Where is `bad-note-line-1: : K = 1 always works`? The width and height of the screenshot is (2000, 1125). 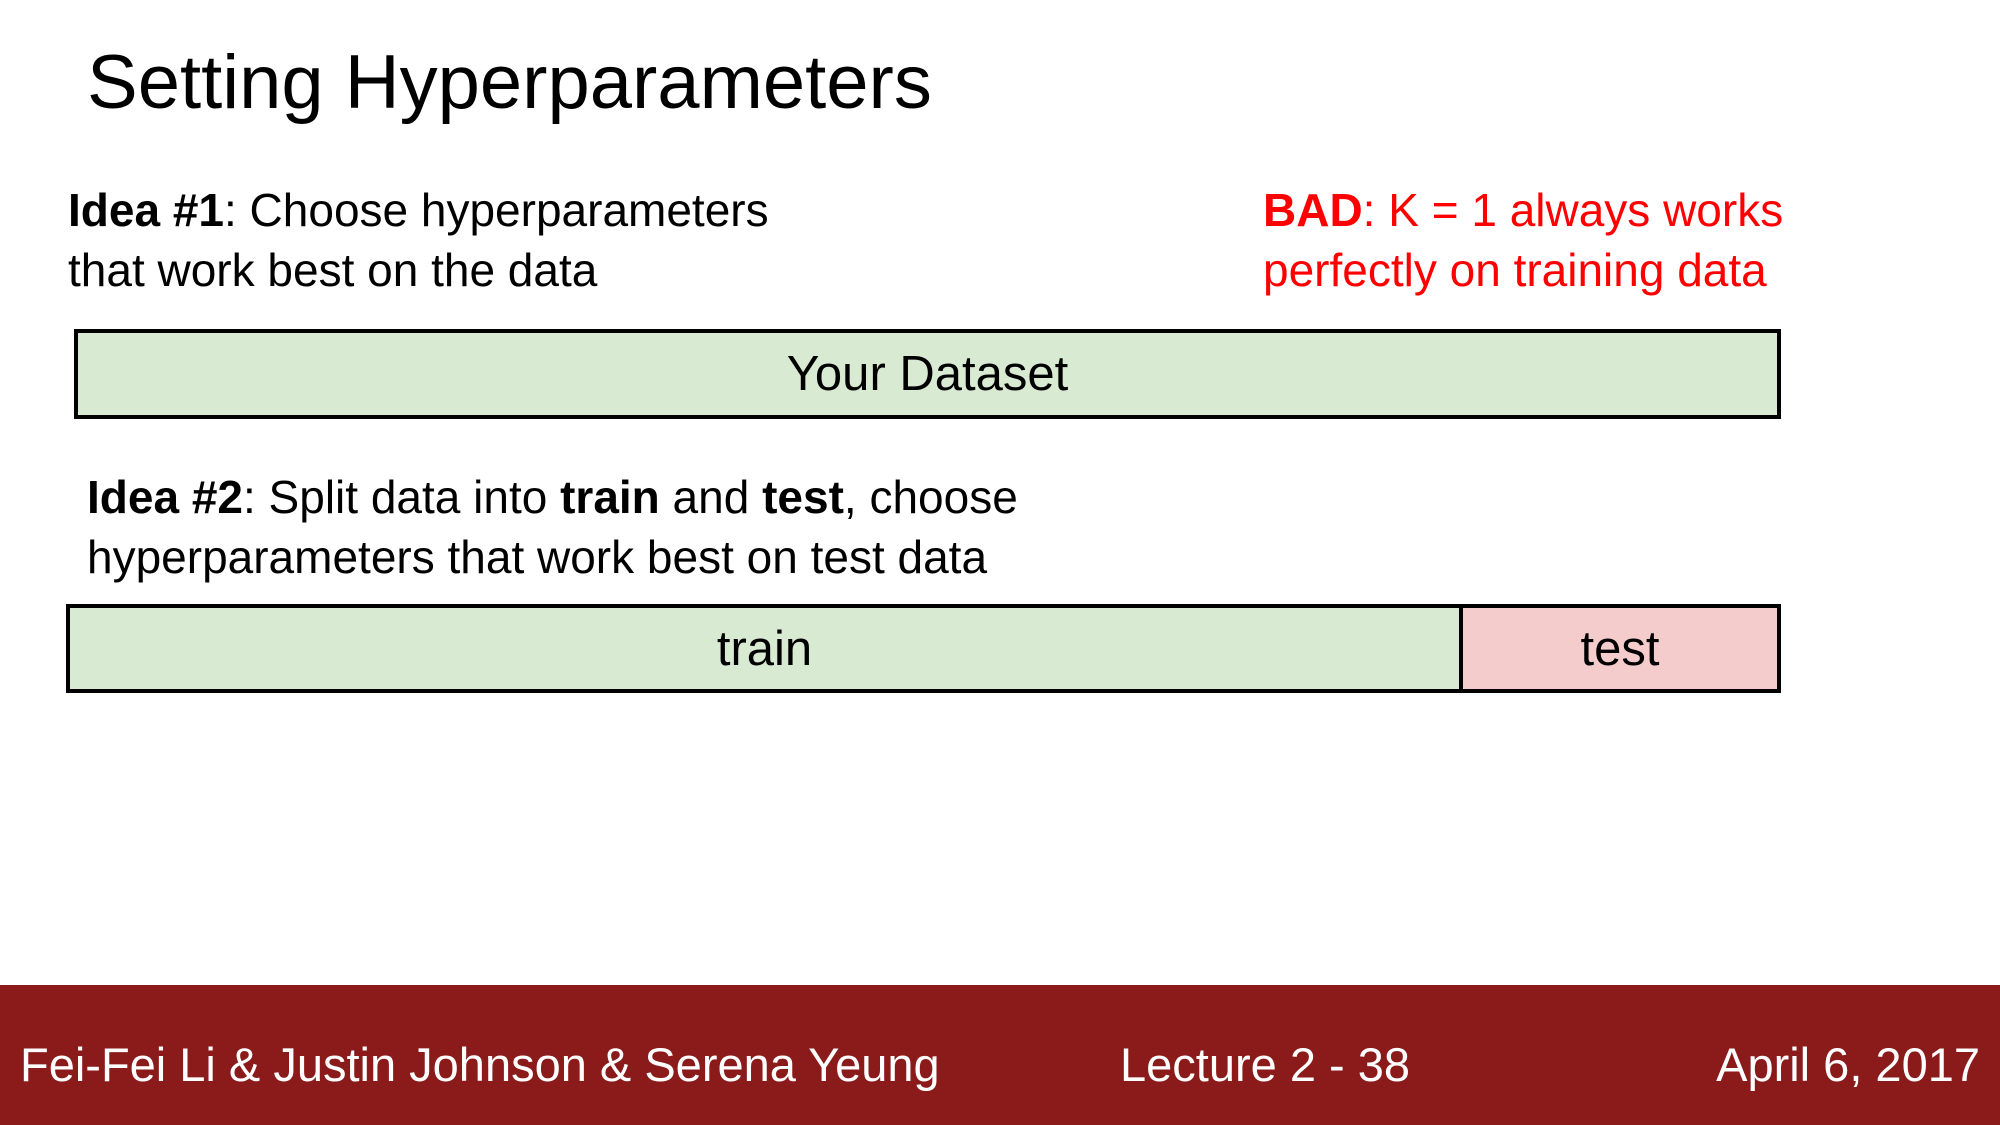 bad-note-line-1: : K = 1 always works is located at coordinates (1573, 210).